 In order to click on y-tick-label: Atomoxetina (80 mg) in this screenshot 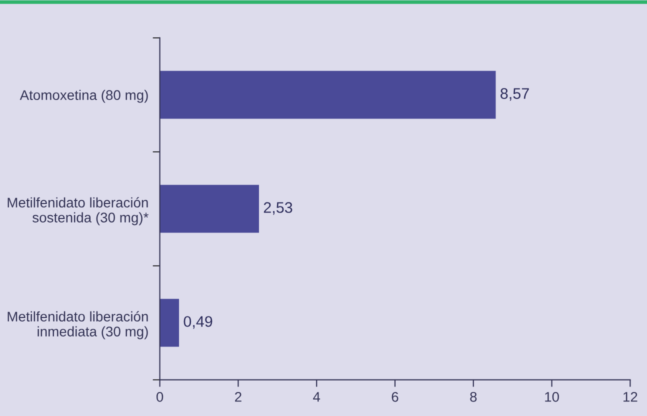, I will do `click(84, 96)`.